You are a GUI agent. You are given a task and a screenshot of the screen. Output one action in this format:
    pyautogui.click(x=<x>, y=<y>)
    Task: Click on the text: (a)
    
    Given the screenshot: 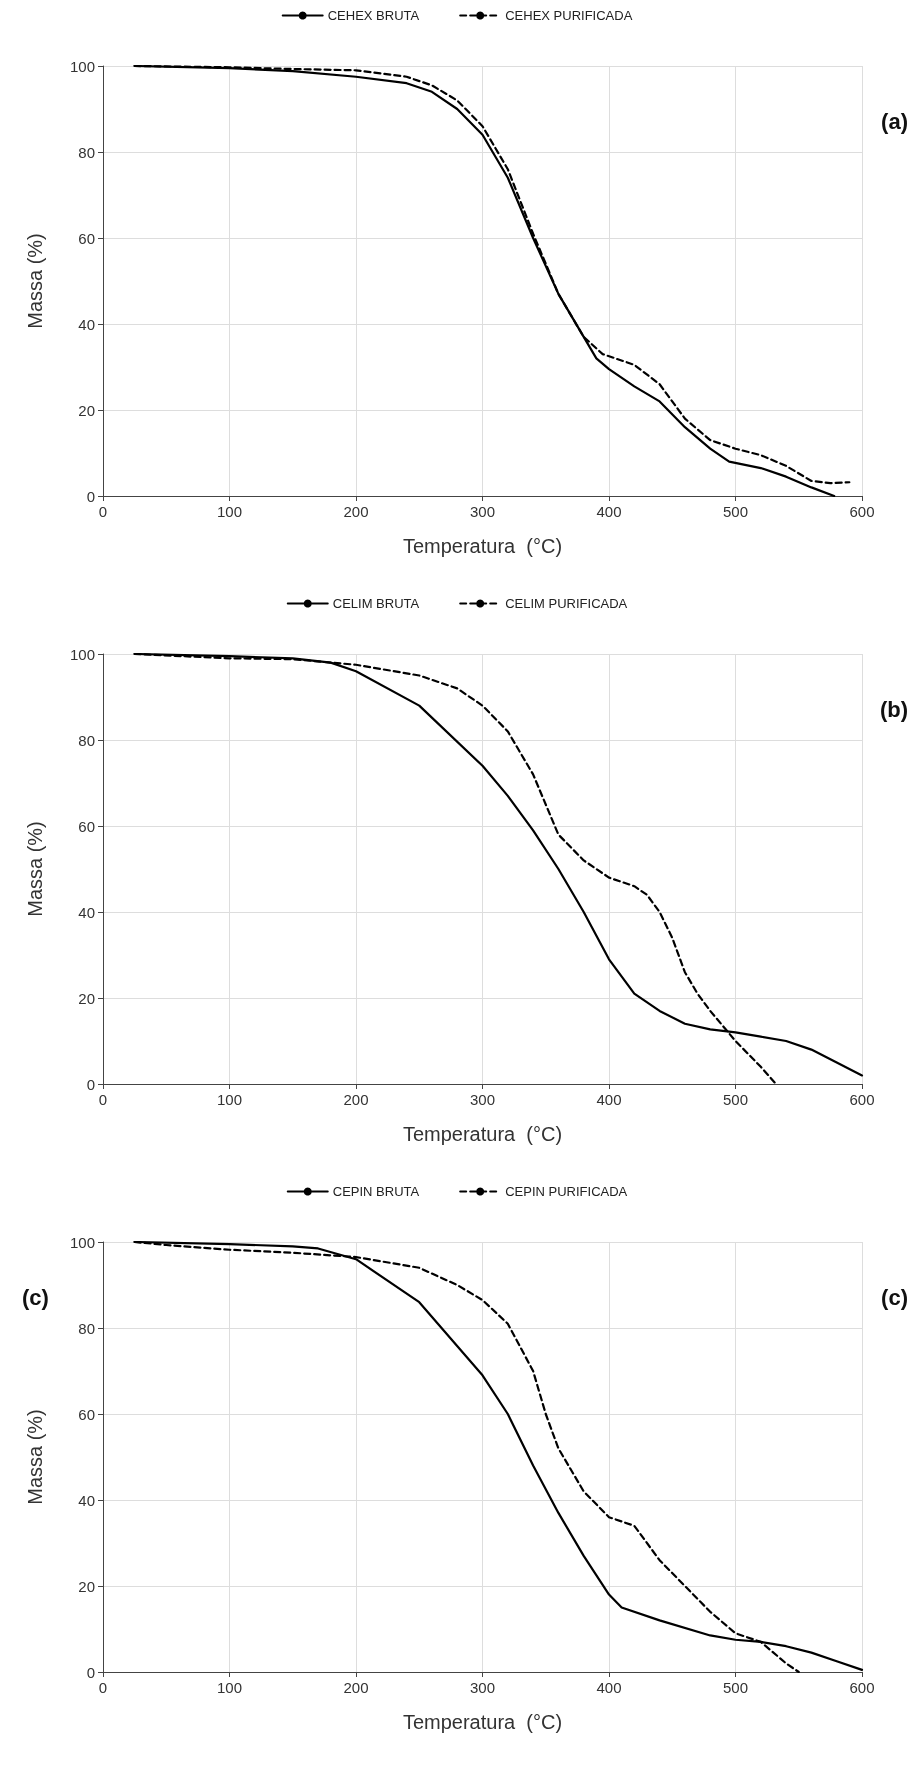 What is the action you would take?
    pyautogui.click(x=894, y=121)
    